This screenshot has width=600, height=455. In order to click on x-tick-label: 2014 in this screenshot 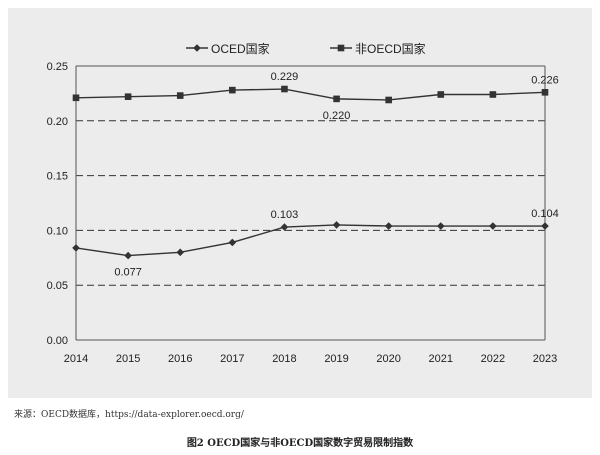, I will do `click(76, 359)`.